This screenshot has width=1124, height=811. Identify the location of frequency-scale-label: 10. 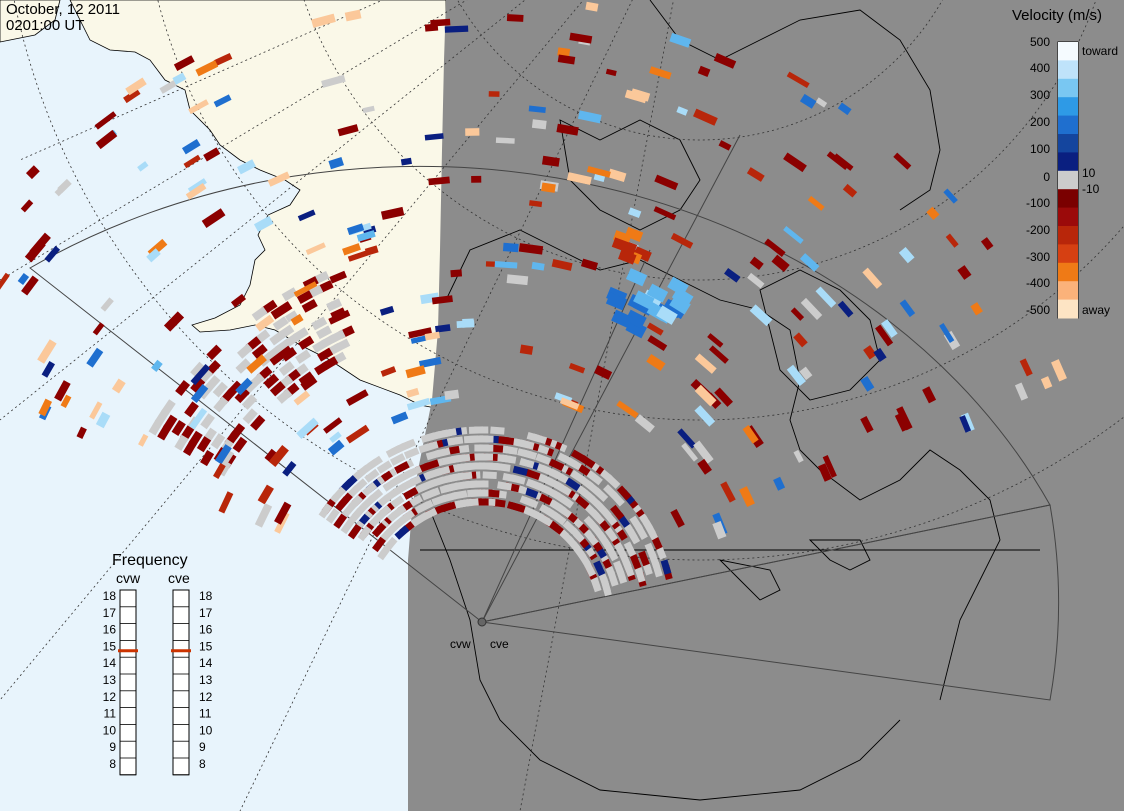
(110, 730).